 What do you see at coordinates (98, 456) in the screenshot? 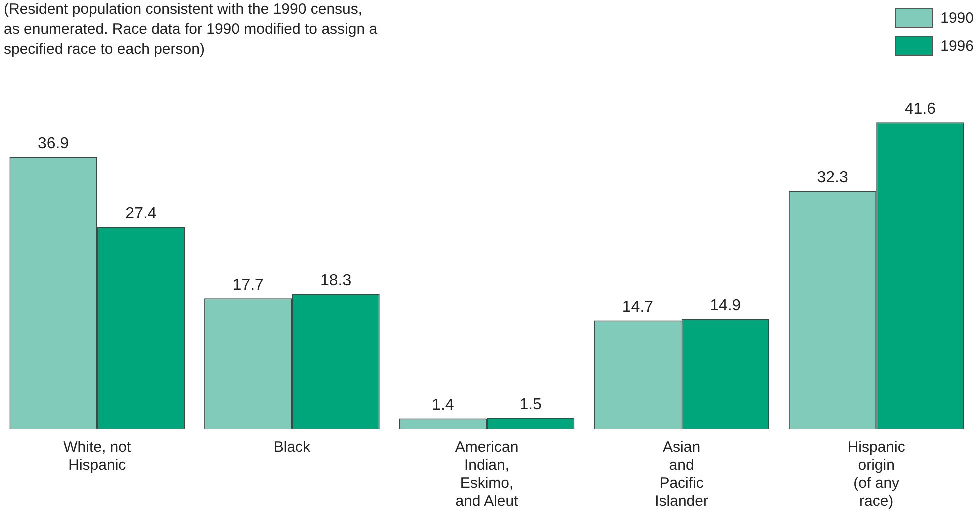
I see `x-tick-label: White, not Hispanic` at bounding box center [98, 456].